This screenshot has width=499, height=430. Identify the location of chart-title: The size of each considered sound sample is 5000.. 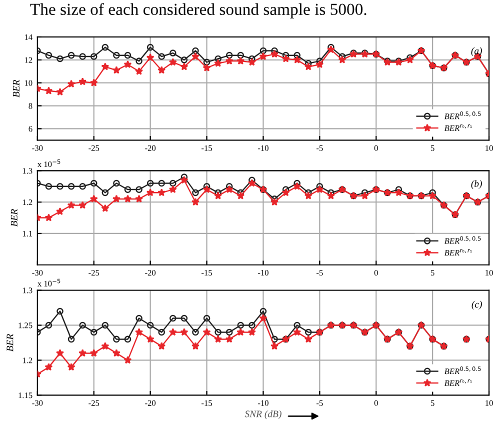
(198, 10).